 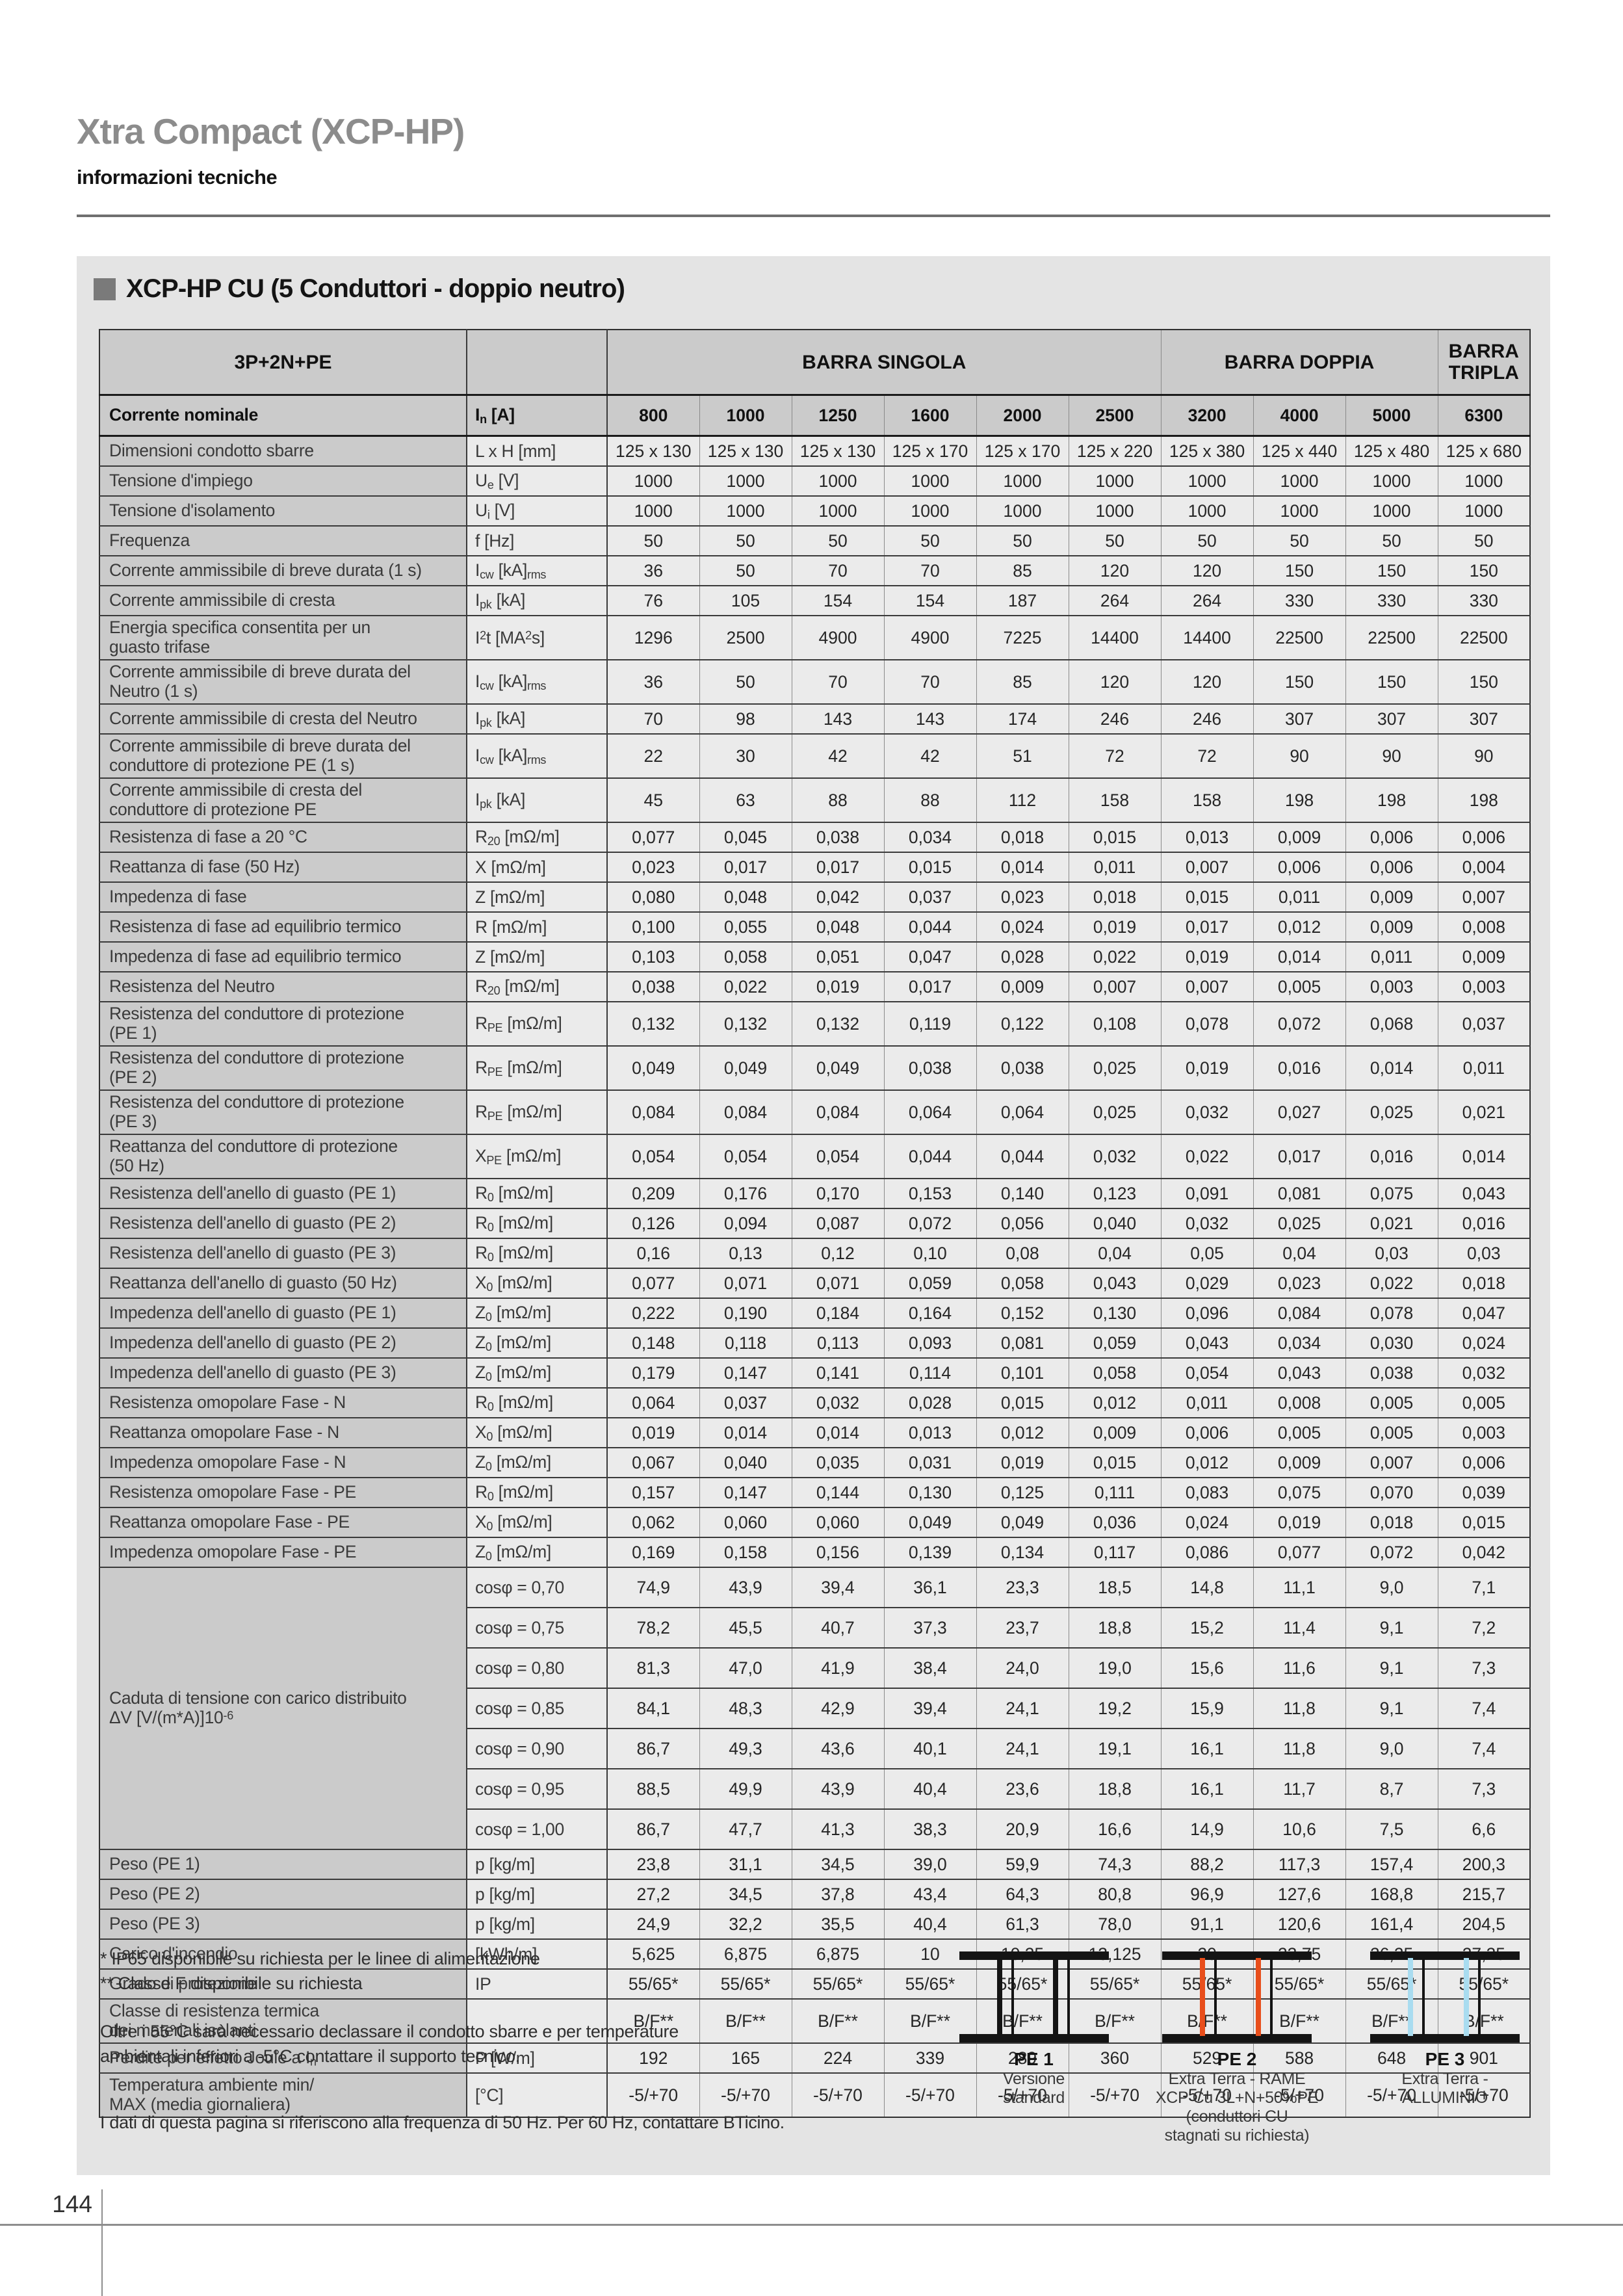 I want to click on cell-value: 529, so click(x=1207, y=2057).